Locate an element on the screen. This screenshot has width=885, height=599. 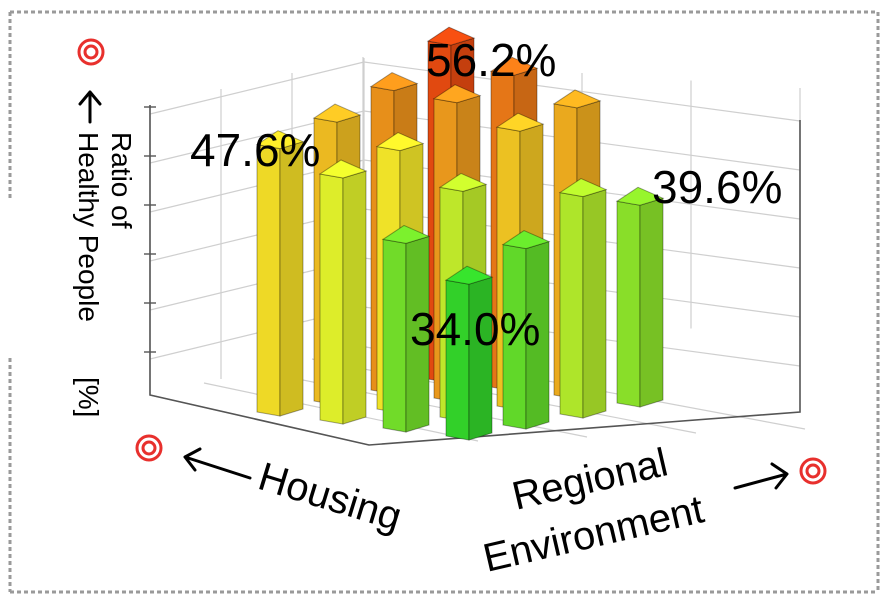
value-label-34-0: 34.0% is located at coordinates (475, 329).